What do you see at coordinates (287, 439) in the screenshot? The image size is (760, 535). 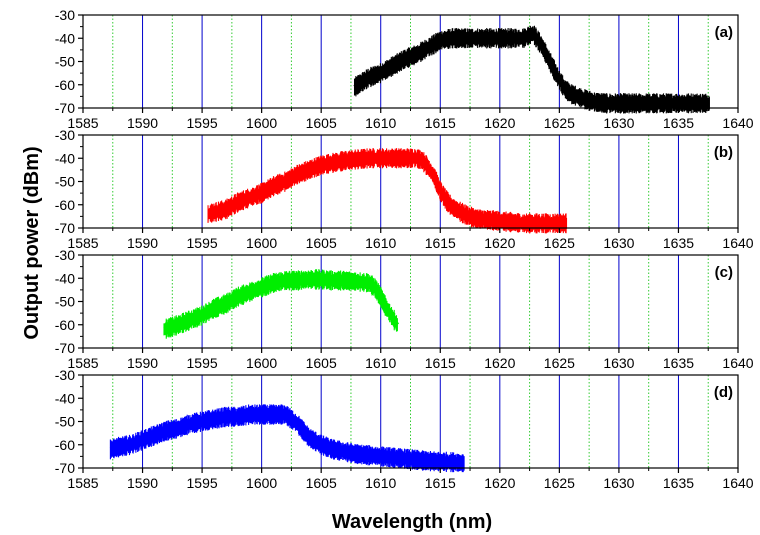 I see `panel-4-trace-core` at bounding box center [287, 439].